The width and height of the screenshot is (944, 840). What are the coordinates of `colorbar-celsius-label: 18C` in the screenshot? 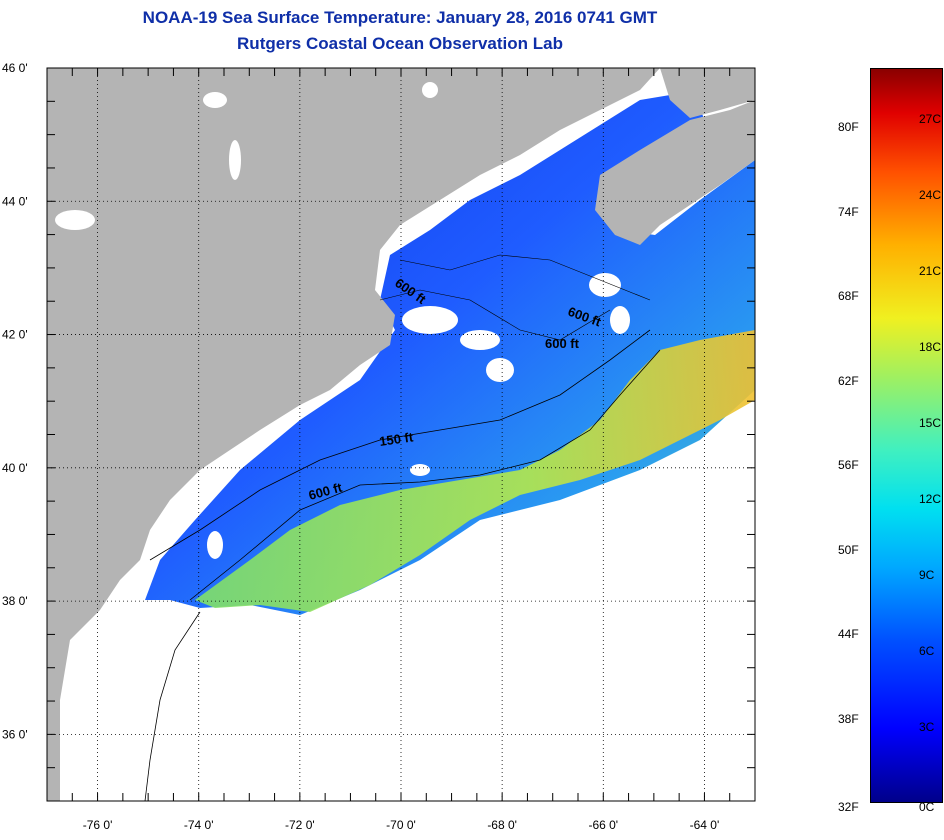 It's located at (930, 346).